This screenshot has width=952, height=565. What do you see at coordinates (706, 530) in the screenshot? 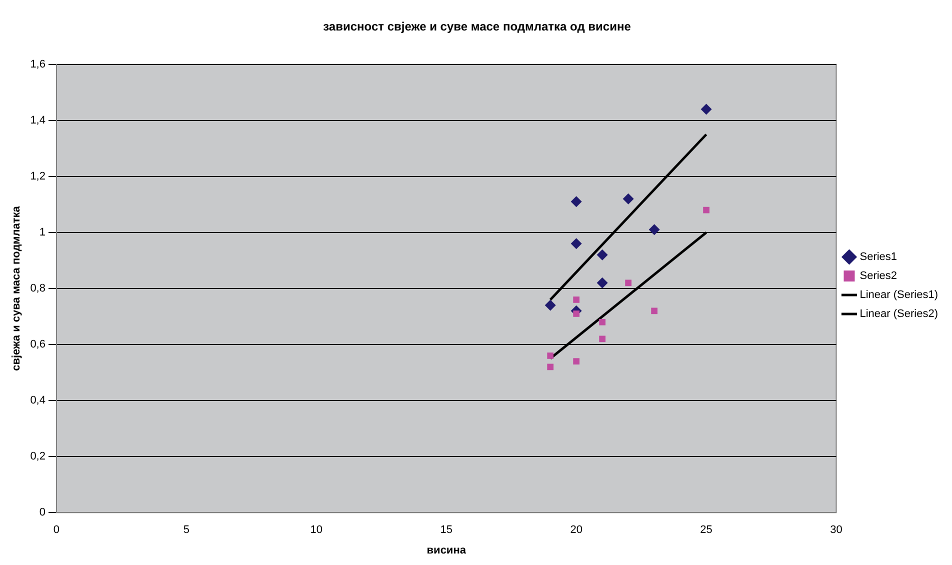
I see `x-tick-label: 25` at bounding box center [706, 530].